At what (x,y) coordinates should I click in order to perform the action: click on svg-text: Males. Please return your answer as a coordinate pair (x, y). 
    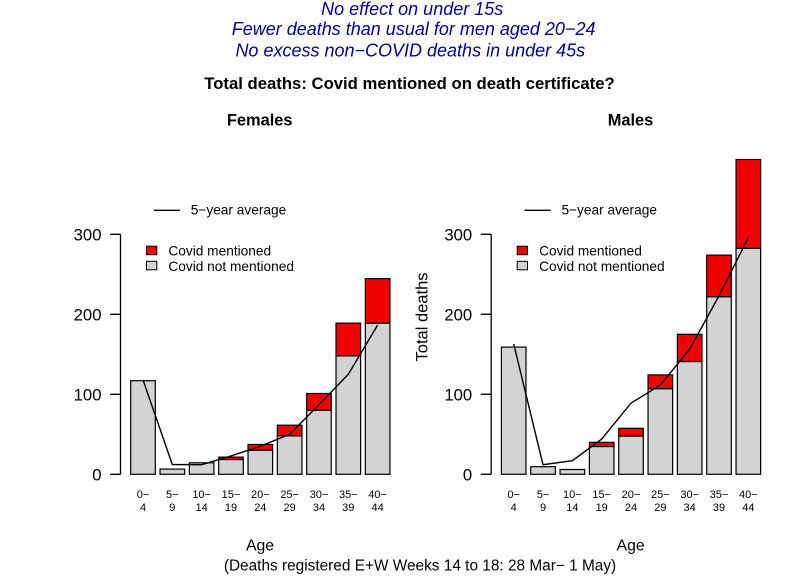
    Looking at the image, I should click on (631, 120).